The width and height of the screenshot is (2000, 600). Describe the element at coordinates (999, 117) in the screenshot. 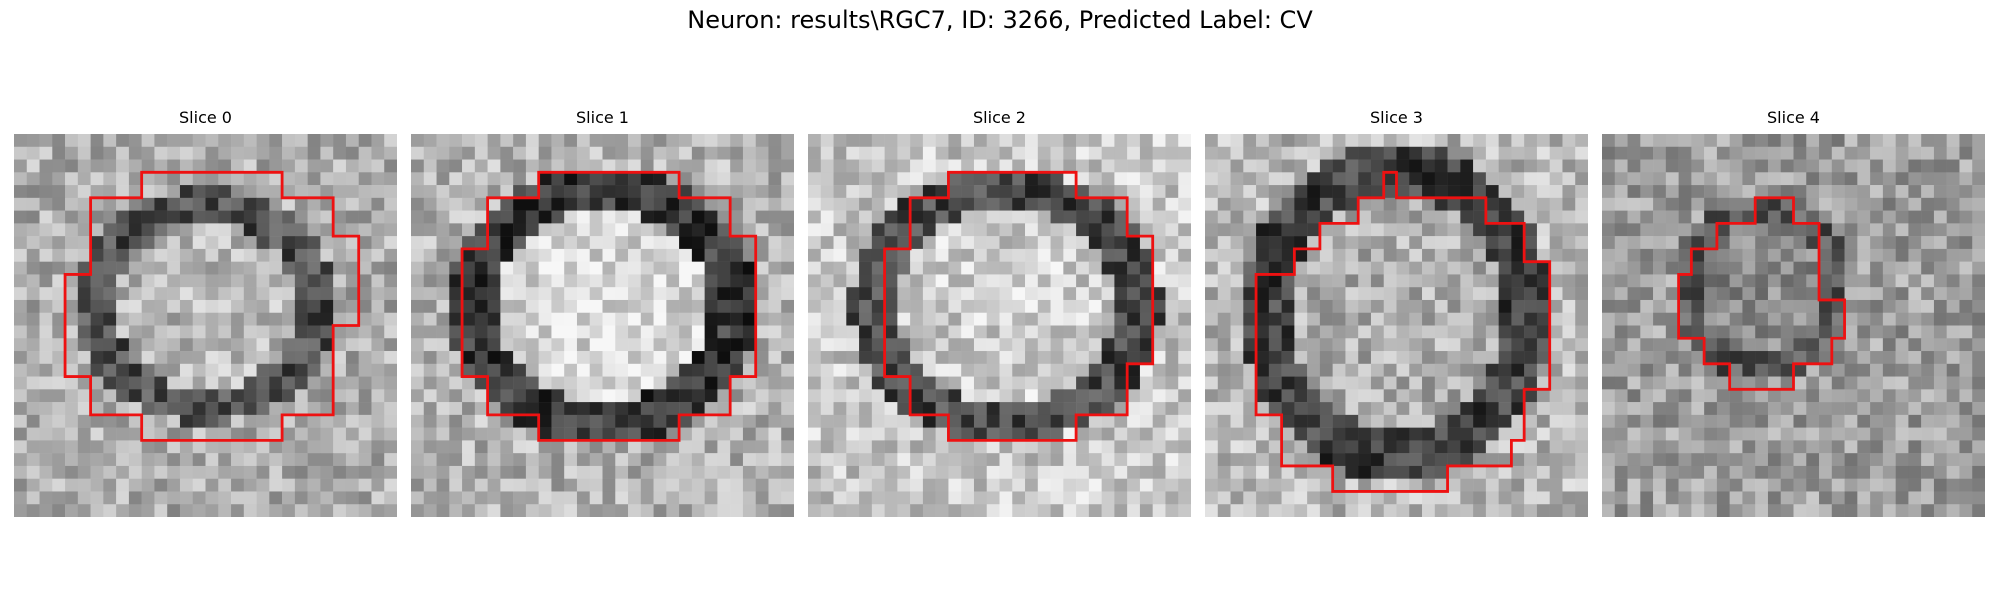

I see `slice-title-2: Slice 2` at that location.